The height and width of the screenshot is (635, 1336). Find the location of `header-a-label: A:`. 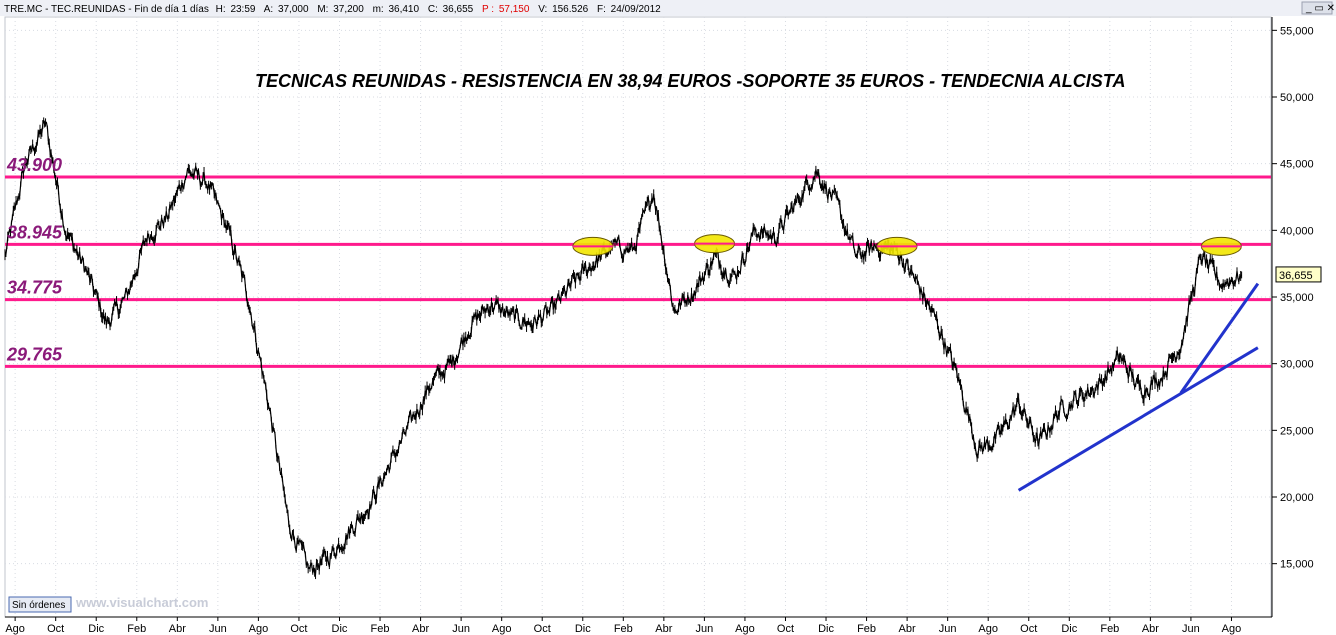

header-a-label: A: is located at coordinates (268, 9).